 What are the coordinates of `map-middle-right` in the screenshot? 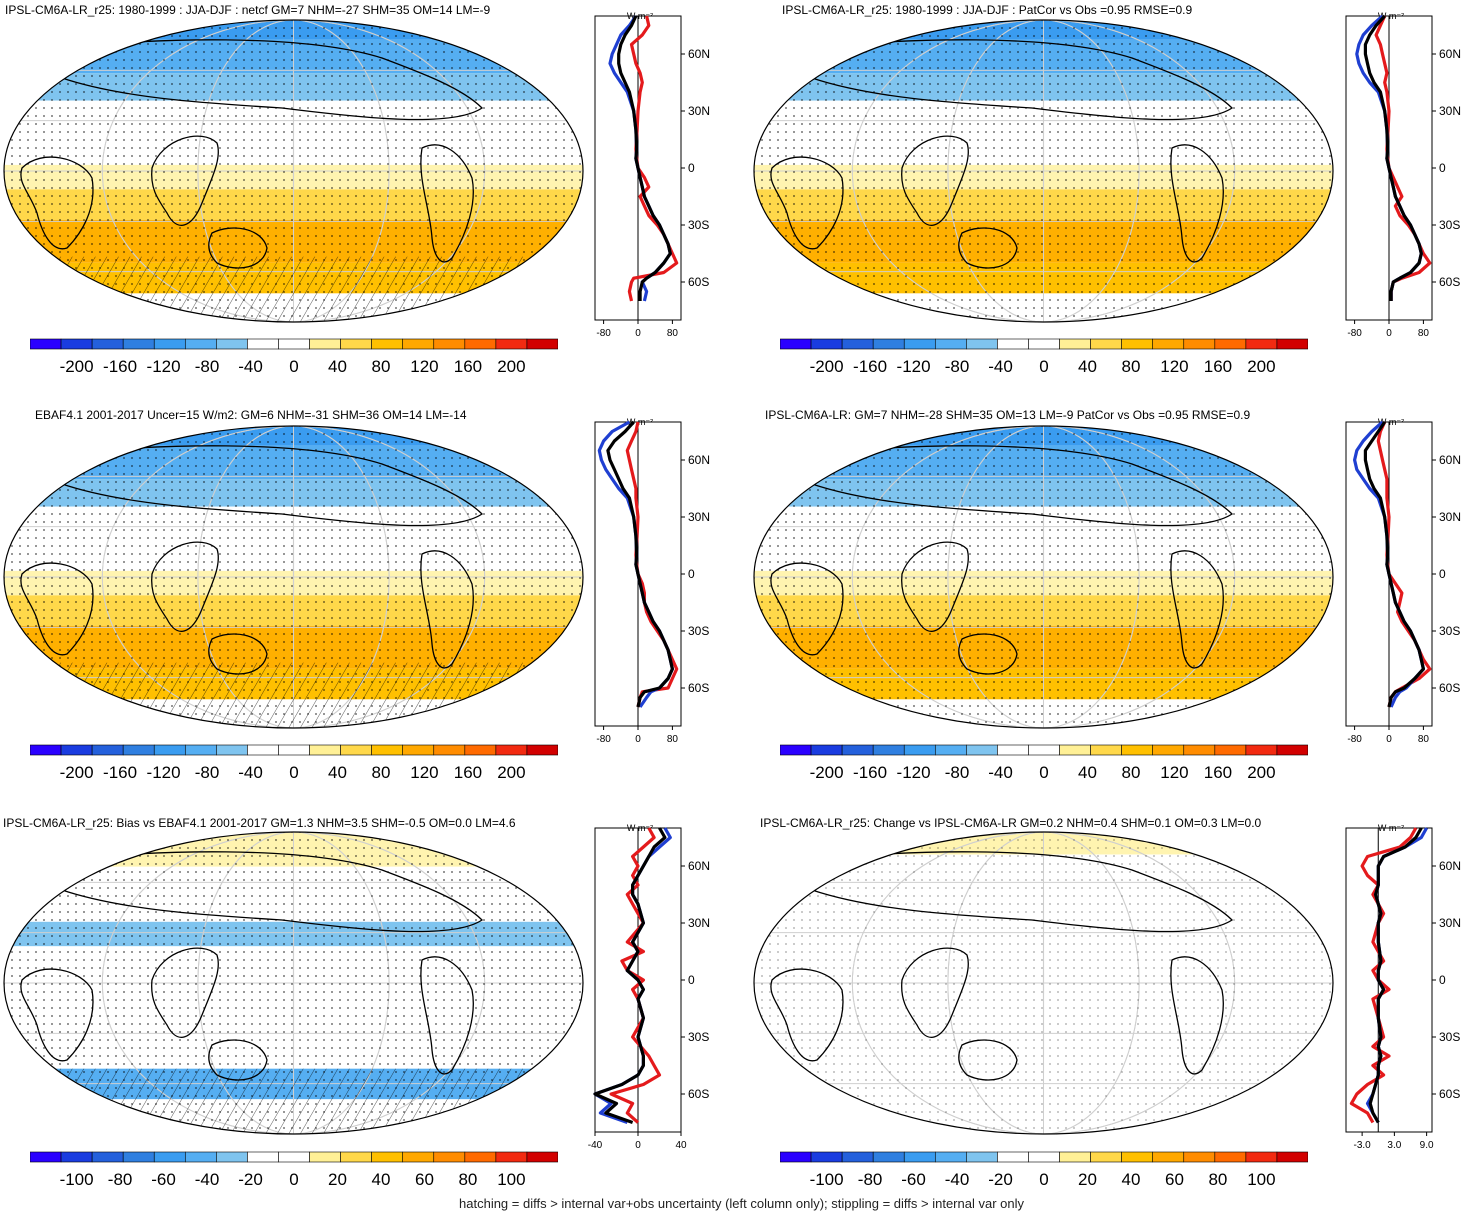 It's located at (1043, 579).